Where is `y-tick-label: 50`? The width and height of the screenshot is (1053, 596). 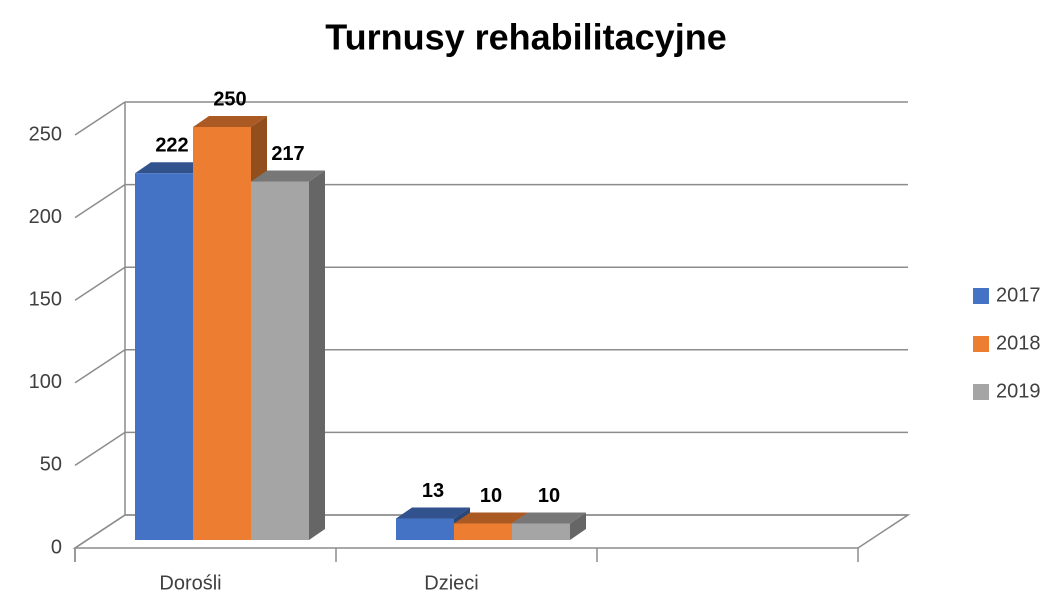 y-tick-label: 50 is located at coordinates (51, 465).